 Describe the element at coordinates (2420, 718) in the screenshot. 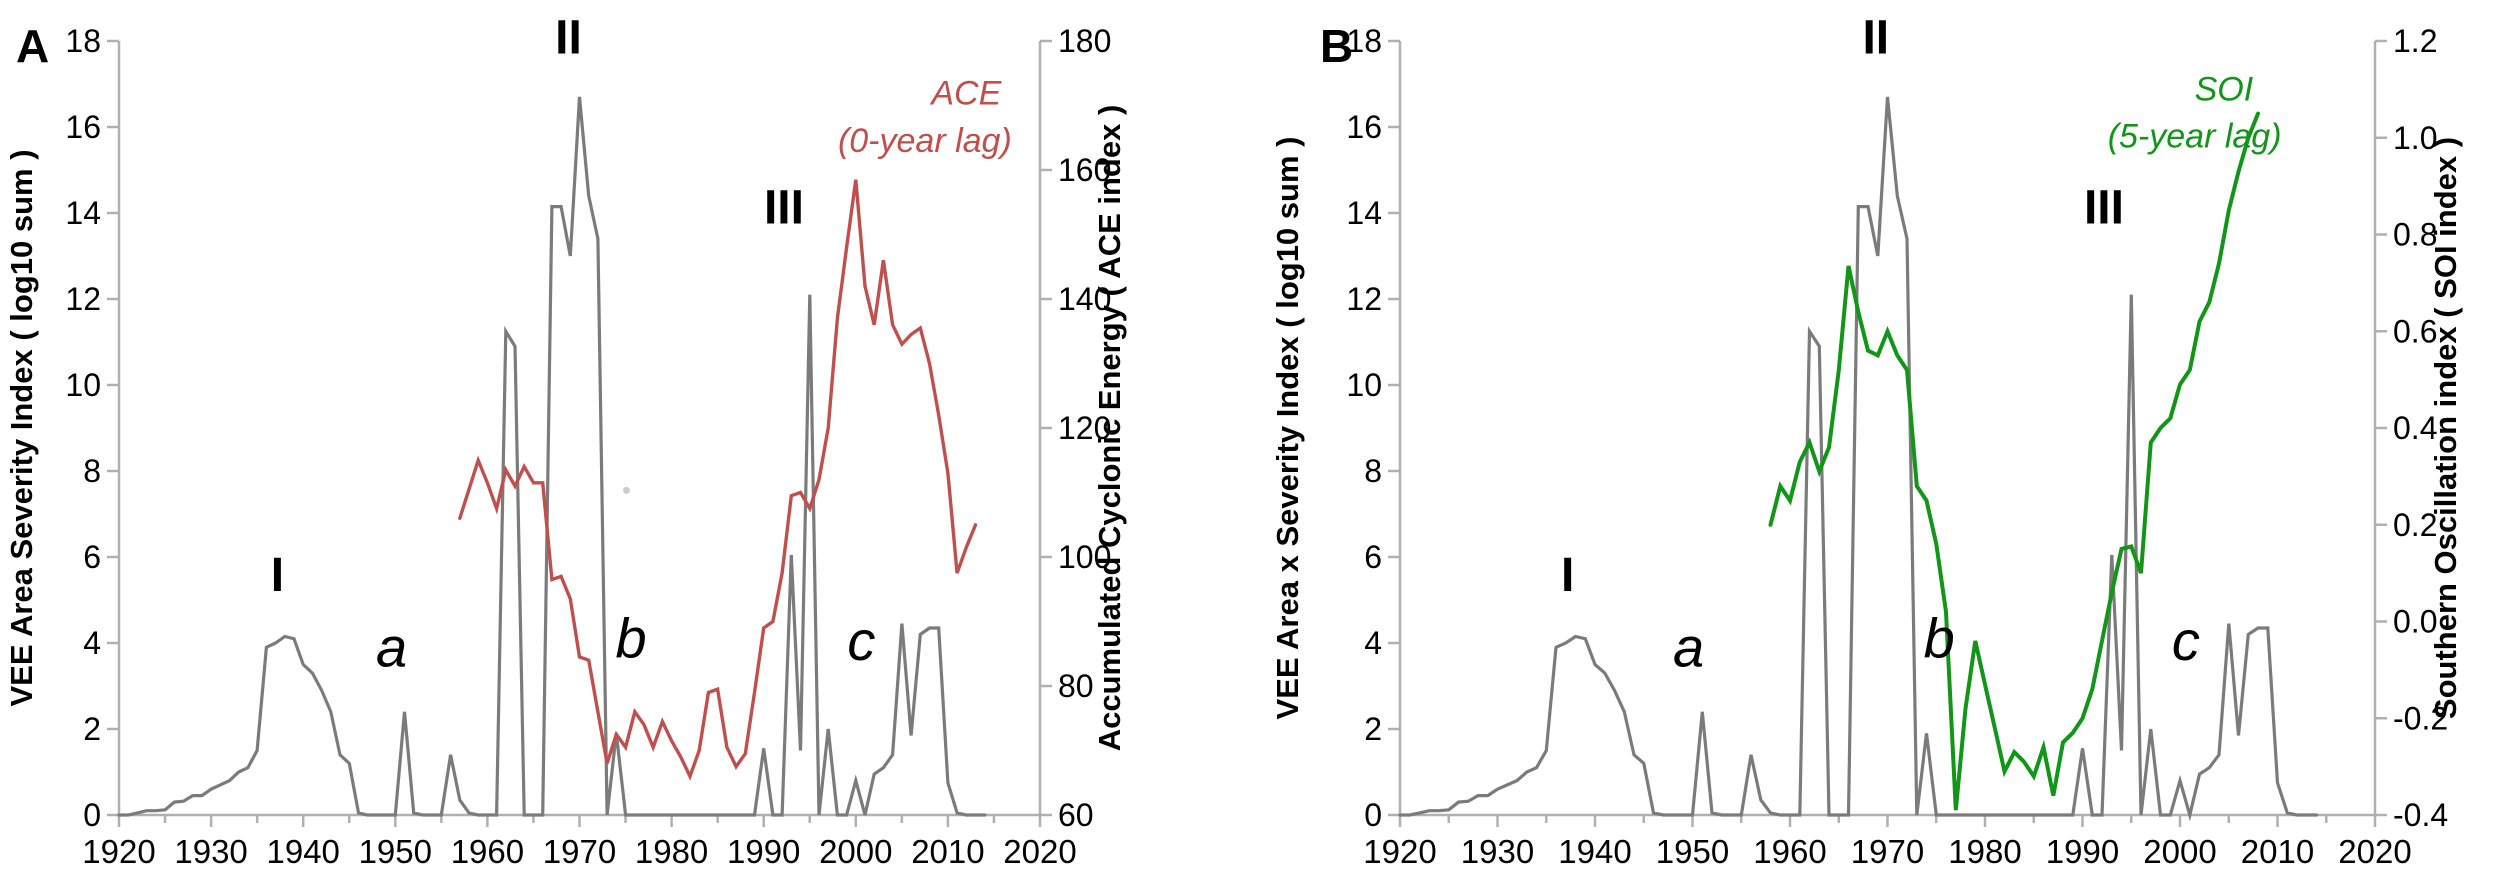

I see `right-tick-label: -0.2` at that location.